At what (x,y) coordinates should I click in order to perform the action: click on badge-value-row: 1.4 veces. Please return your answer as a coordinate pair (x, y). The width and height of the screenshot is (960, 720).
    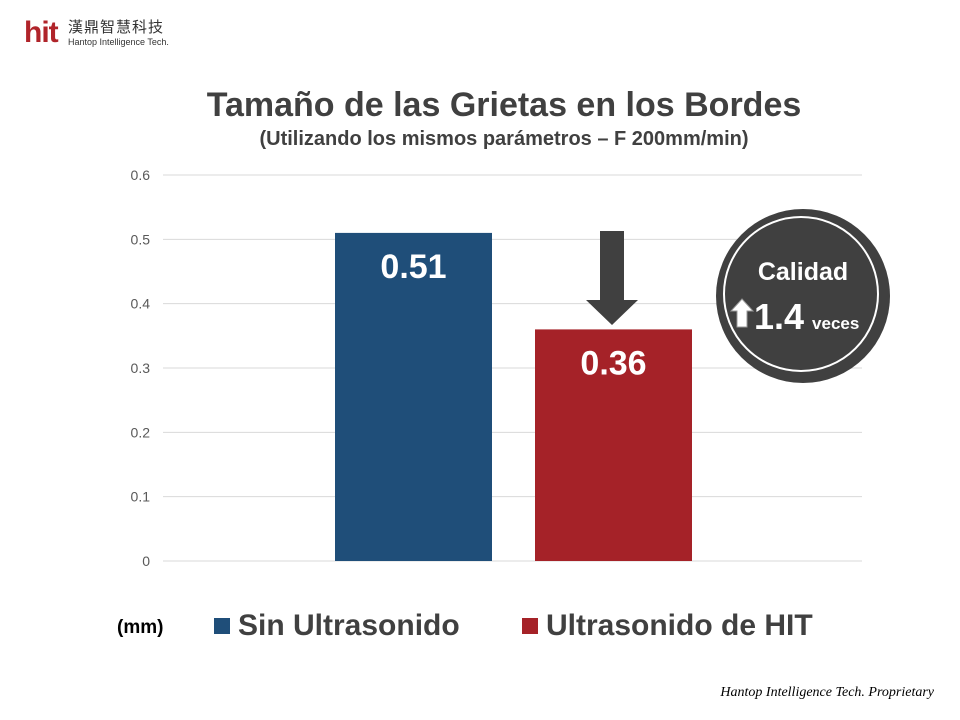
    Looking at the image, I should click on (794, 317).